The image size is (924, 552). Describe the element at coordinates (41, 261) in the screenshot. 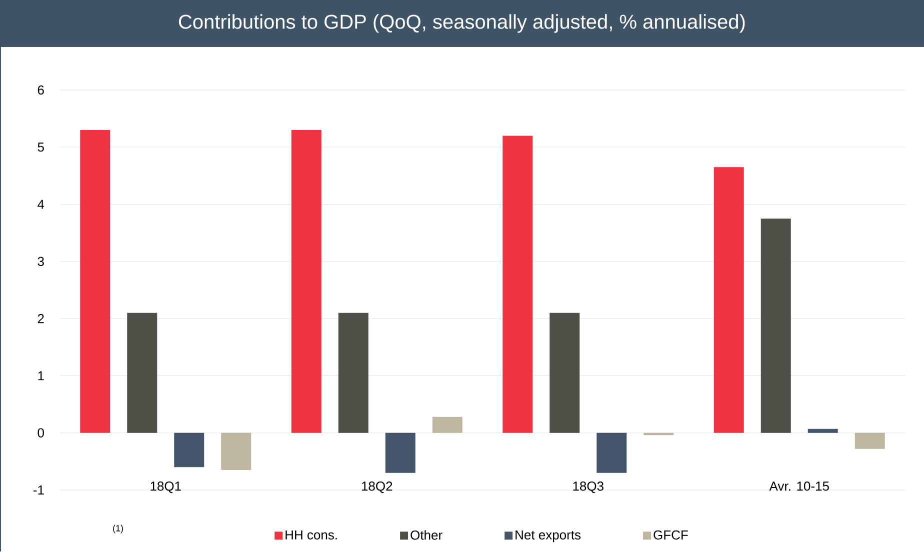

I see `y-tick-label: 3` at that location.